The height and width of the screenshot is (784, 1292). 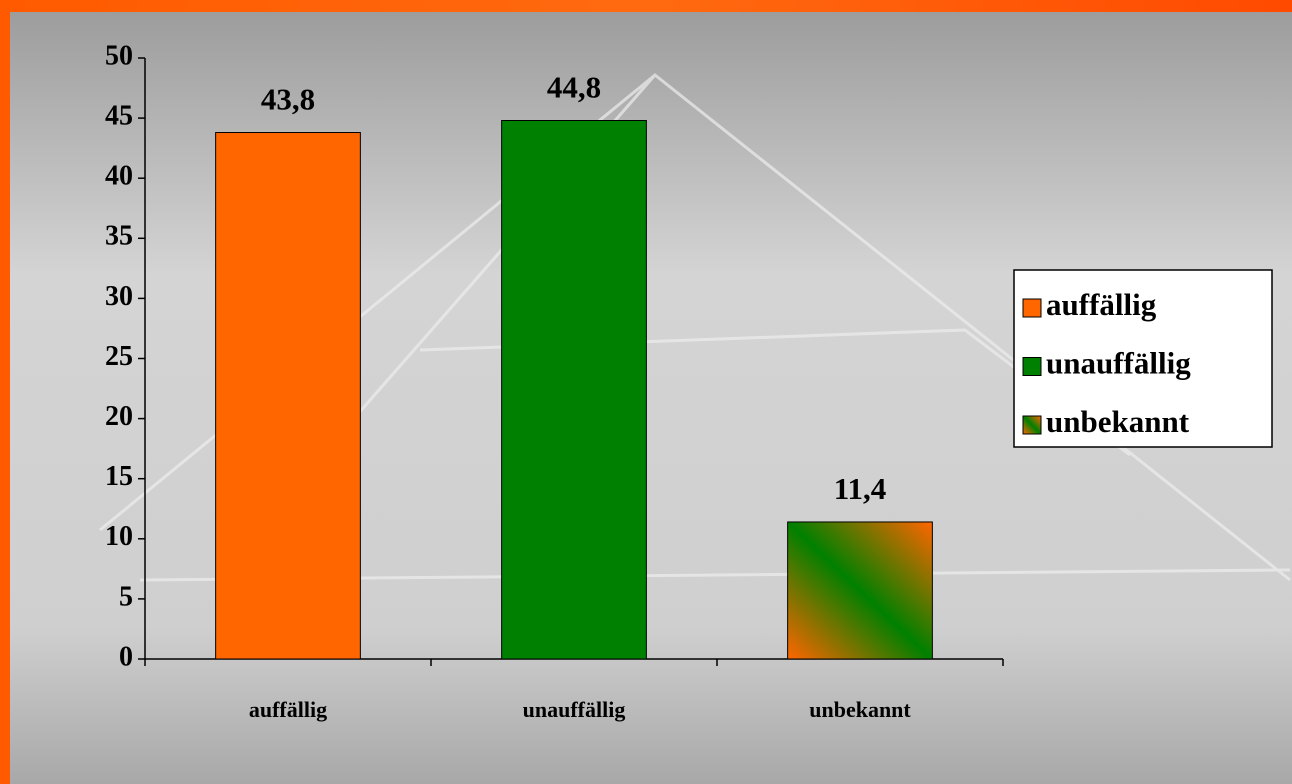 What do you see at coordinates (860, 709) in the screenshot?
I see `x-tick-label: unbekannt` at bounding box center [860, 709].